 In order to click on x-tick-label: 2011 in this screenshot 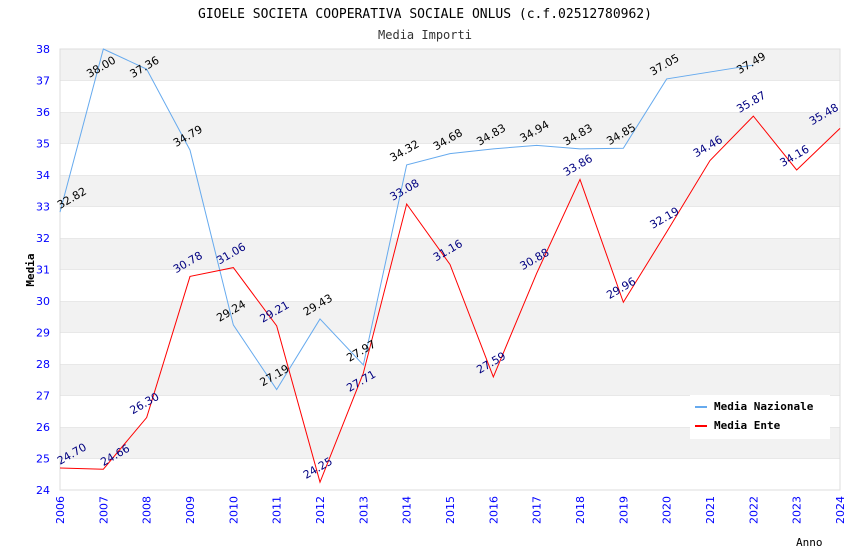, I will do `click(277, 510)`.